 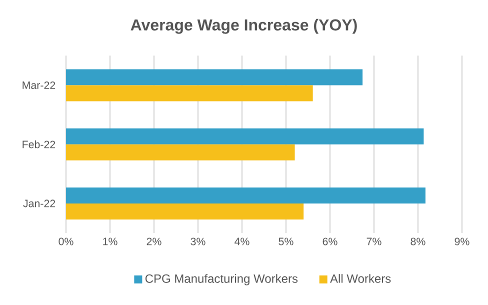 What do you see at coordinates (110, 242) in the screenshot?
I see `x-tick-label: 1%` at bounding box center [110, 242].